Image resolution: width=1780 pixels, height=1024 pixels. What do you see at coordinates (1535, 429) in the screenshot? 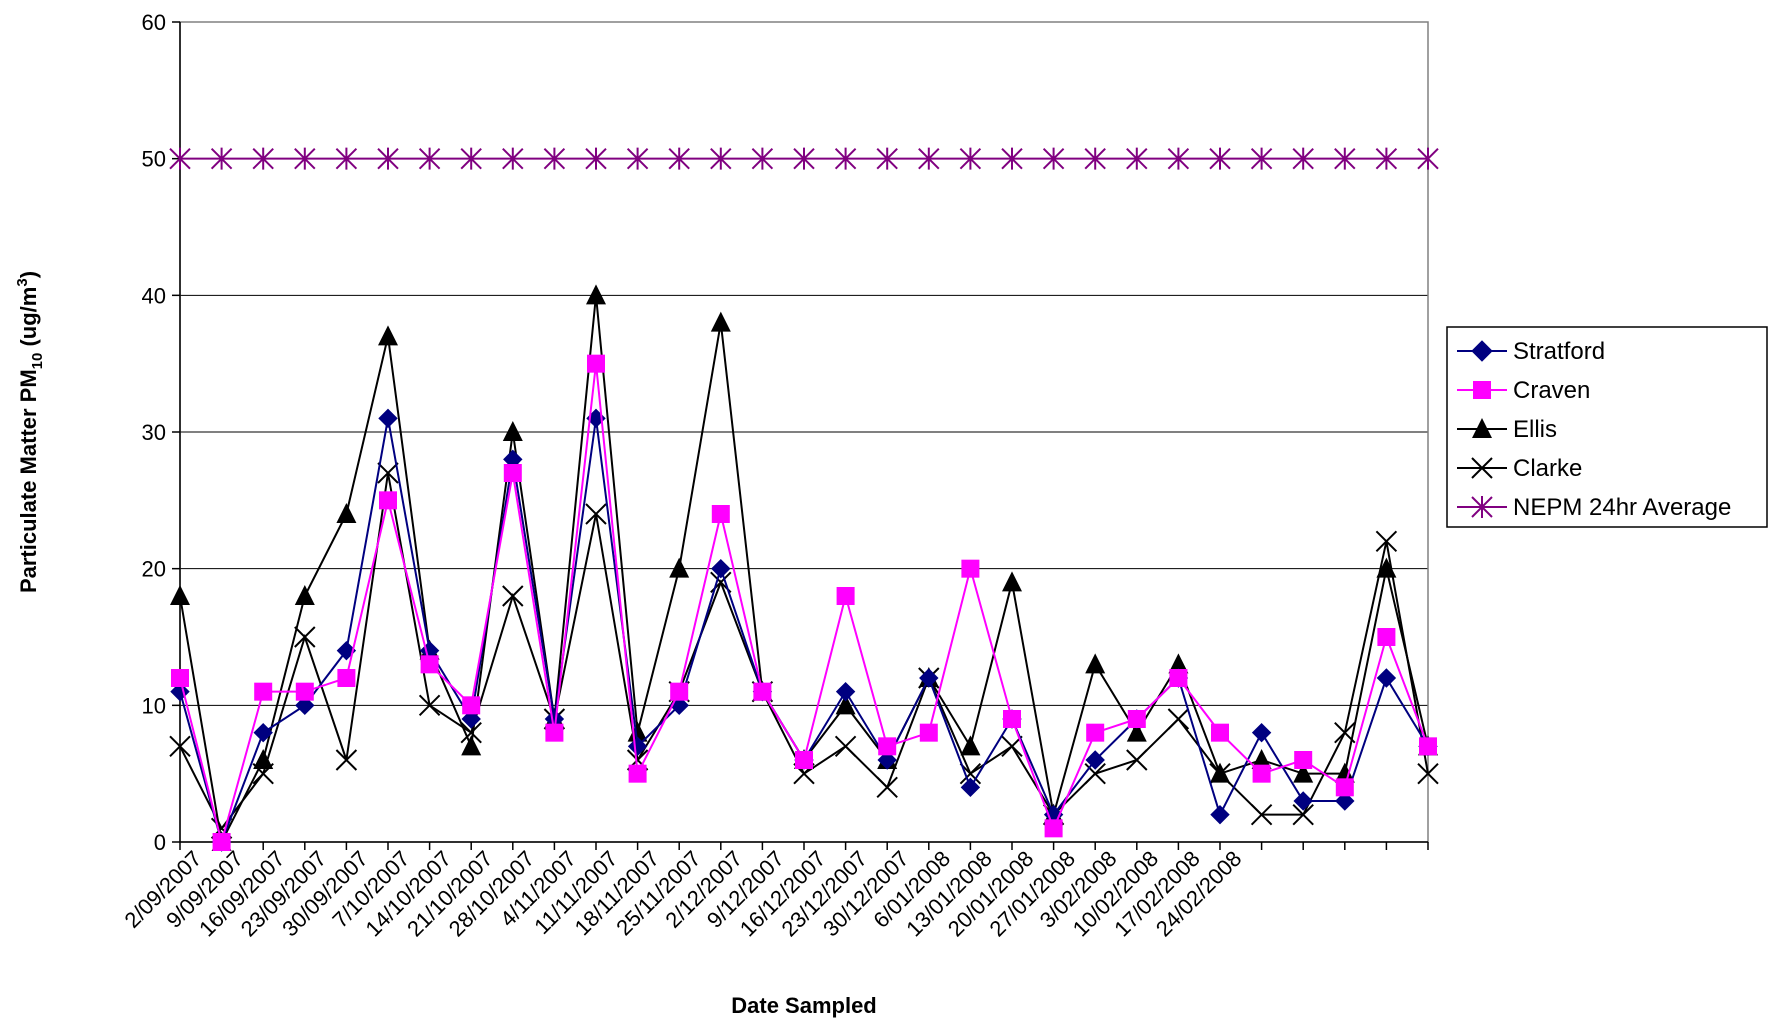
I see `legend-label: Ellis` at bounding box center [1535, 429].